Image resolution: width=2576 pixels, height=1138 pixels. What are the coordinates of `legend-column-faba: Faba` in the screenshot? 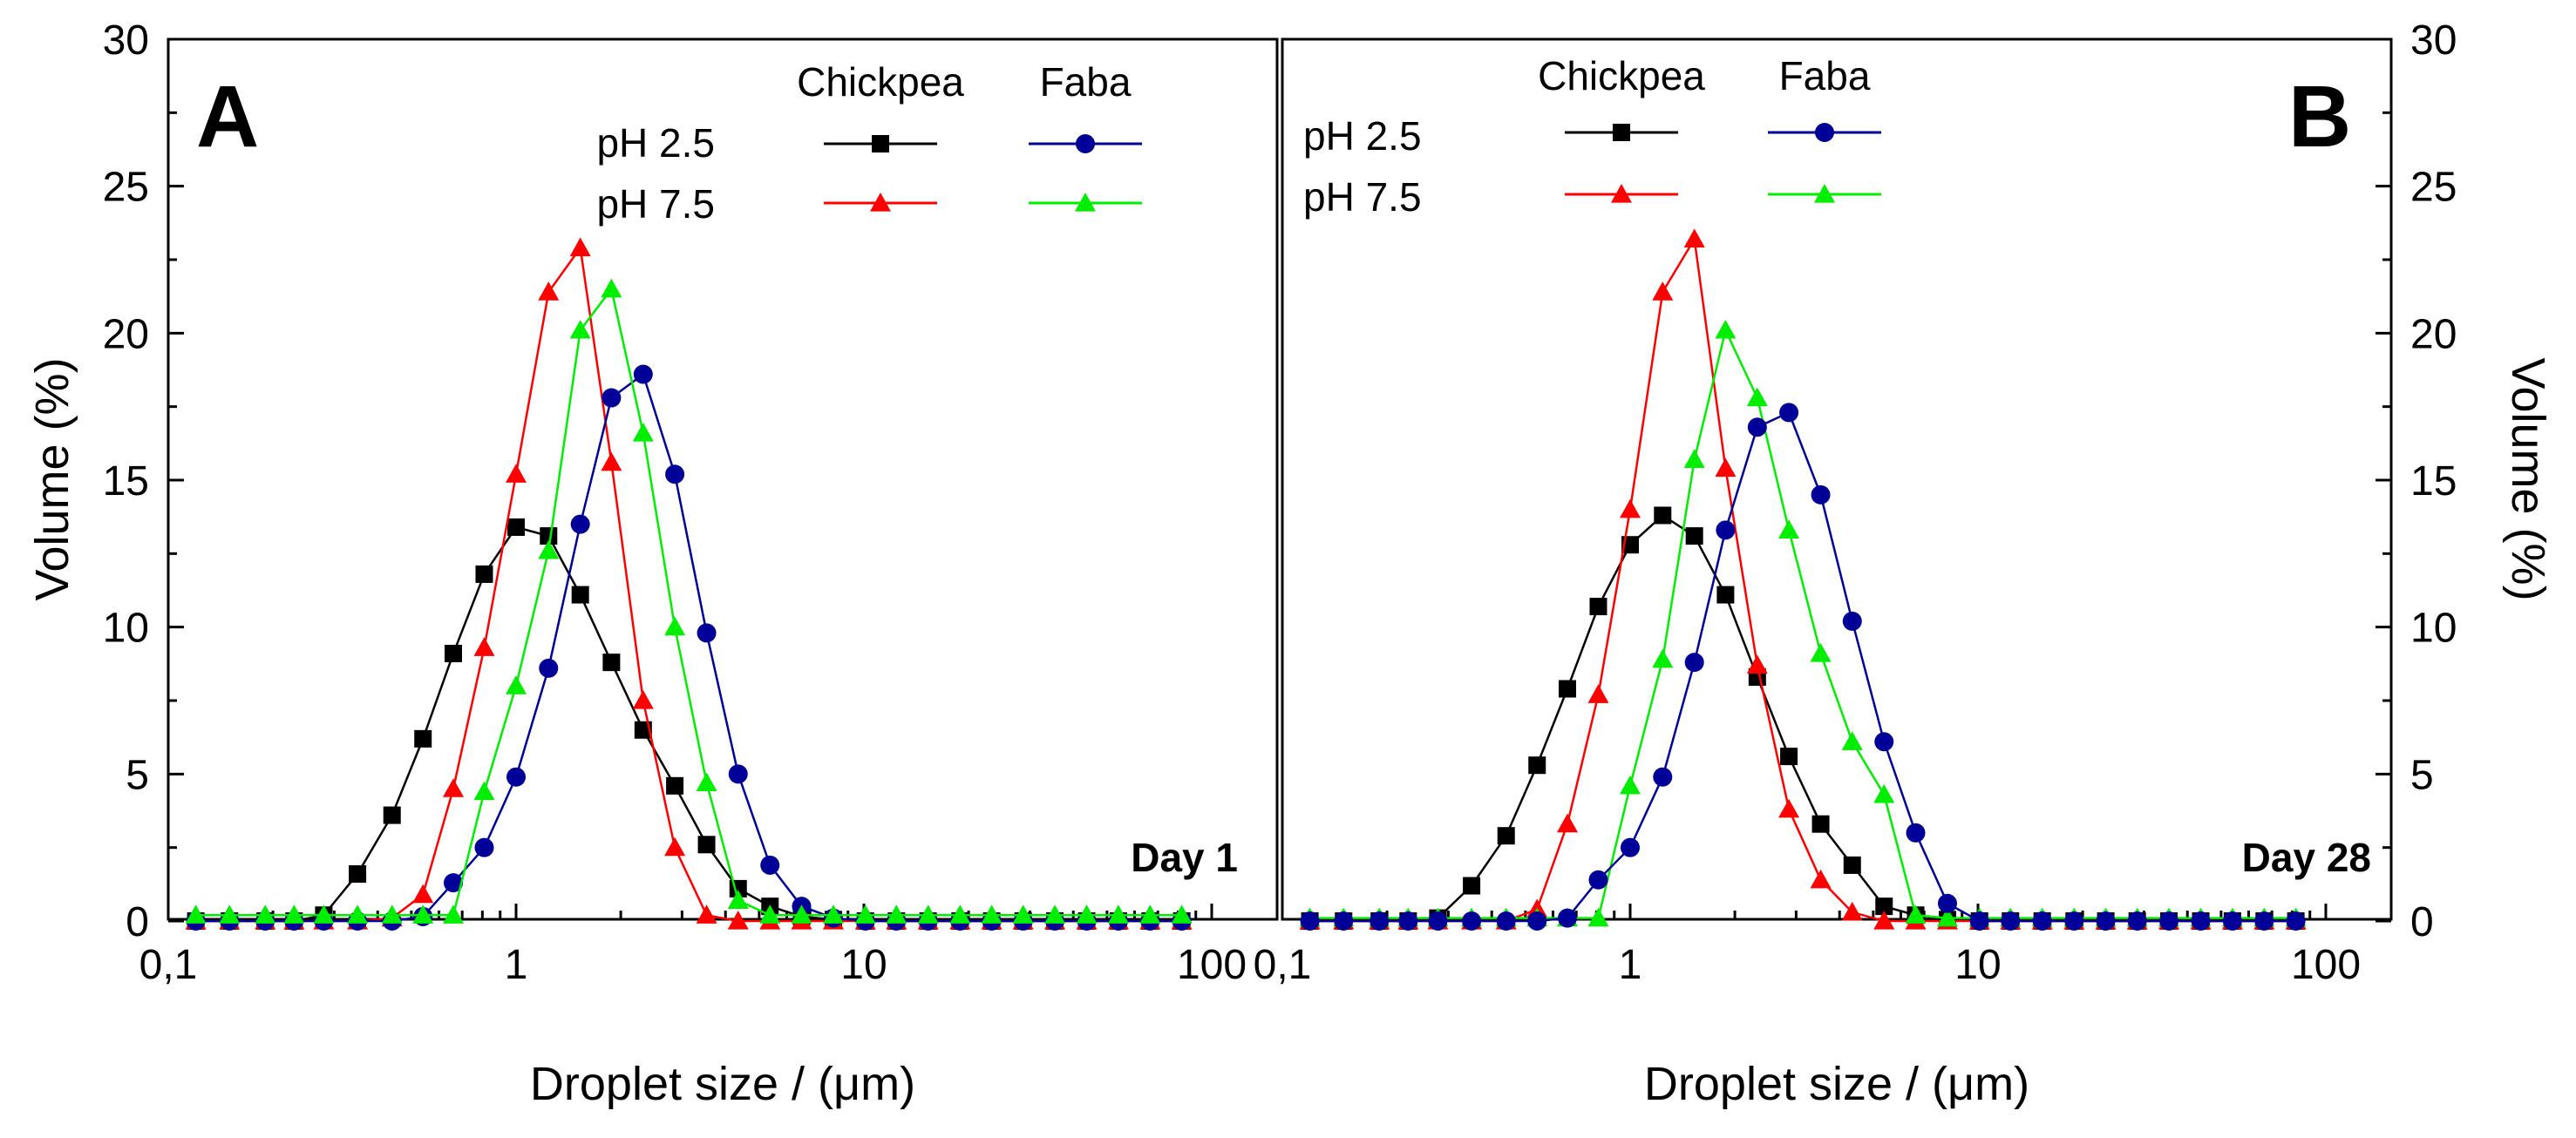 It's located at (1825, 75).